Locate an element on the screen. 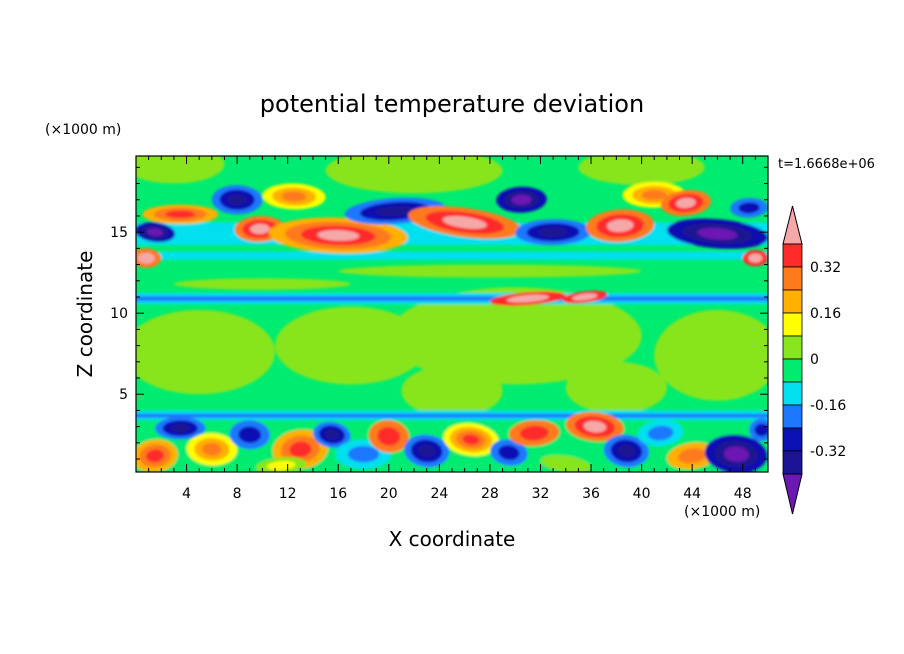 The image size is (904, 654). colorbar-bottom-arrow is located at coordinates (792, 494).